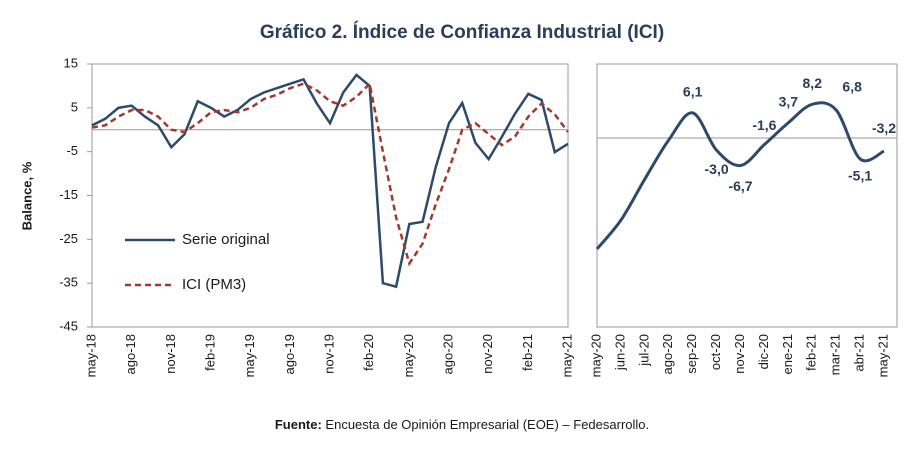 Image resolution: width=914 pixels, height=464 pixels. Describe the element at coordinates (214, 284) in the screenshot. I see `legend-label: ICI (PM3)` at that location.